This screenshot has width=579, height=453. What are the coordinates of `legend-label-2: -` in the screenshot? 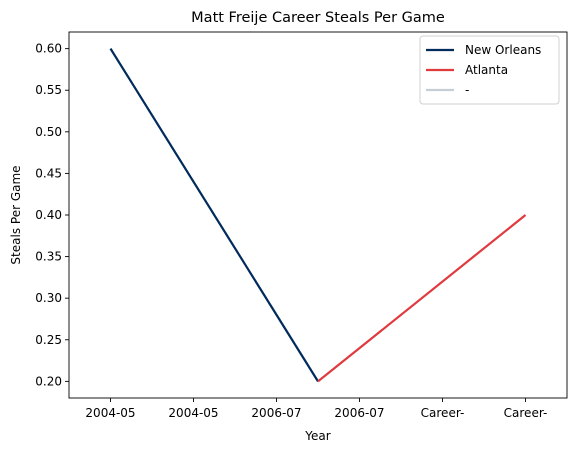 It's located at (467, 90).